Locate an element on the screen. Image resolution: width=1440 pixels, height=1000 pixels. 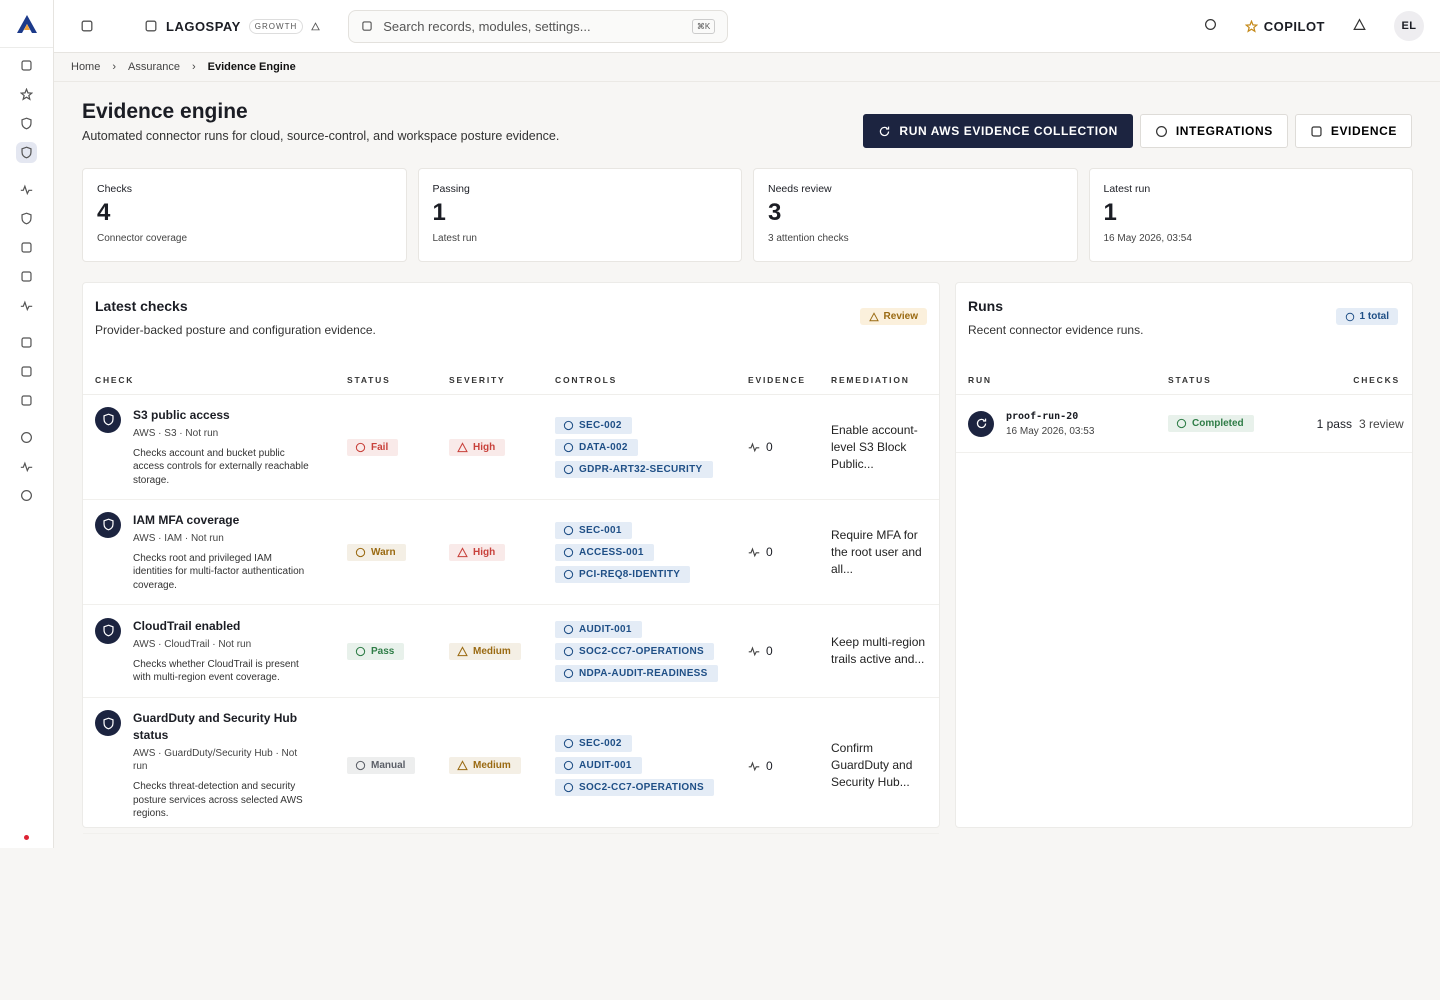
crumb-item: Home is located at coordinates (86, 67).